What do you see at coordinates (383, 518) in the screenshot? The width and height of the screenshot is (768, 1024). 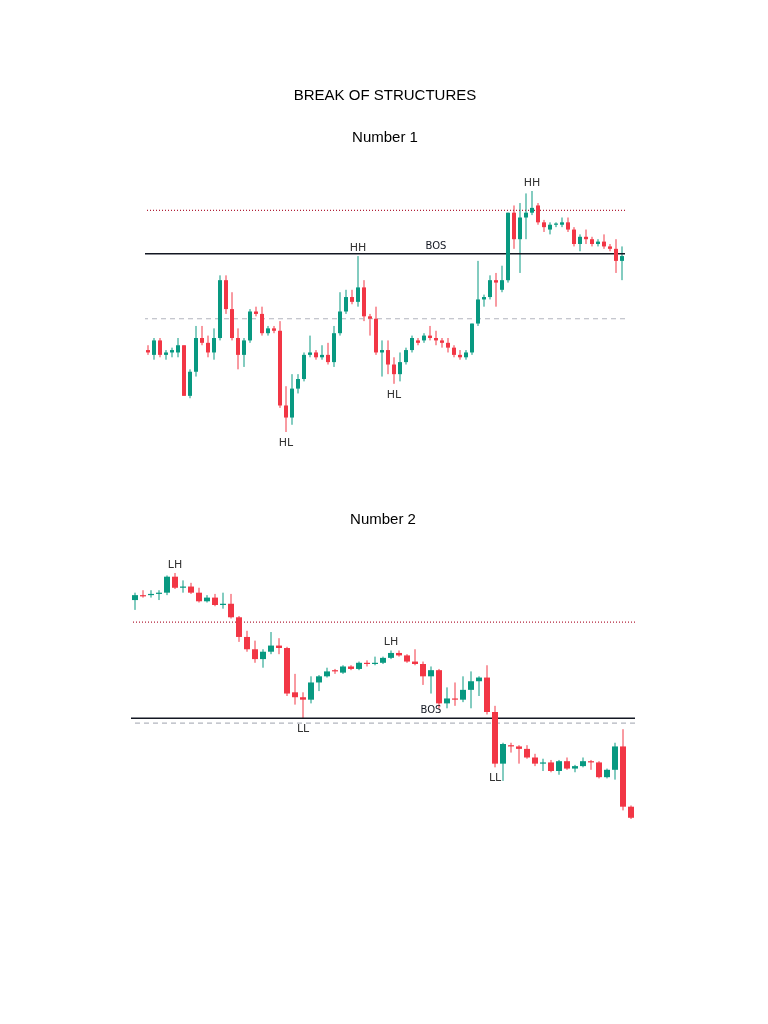 I see `chart-title: Number 2` at bounding box center [383, 518].